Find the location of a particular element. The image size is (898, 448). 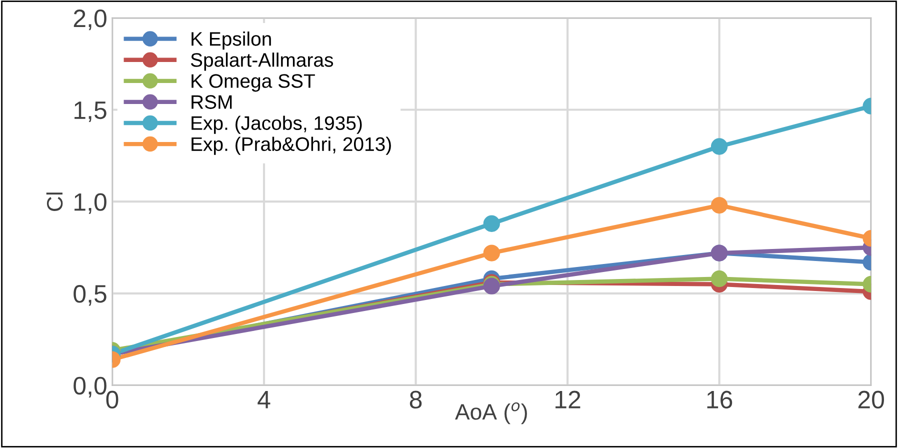

x-tick-label: 12 is located at coordinates (568, 399).